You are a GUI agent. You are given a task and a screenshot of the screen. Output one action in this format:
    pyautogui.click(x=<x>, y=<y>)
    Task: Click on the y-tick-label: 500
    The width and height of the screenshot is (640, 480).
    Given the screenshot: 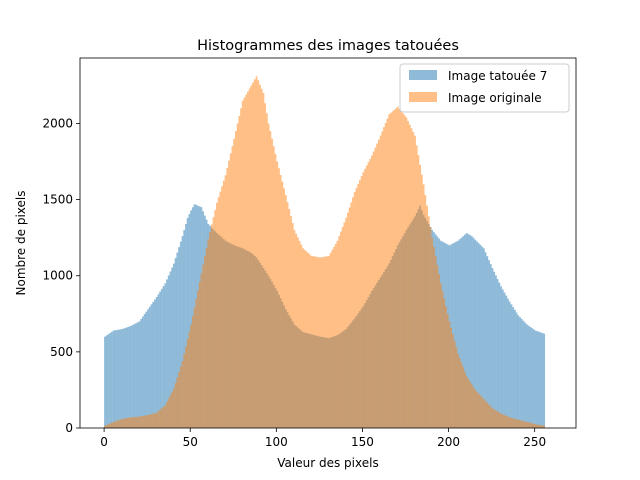 What is the action you would take?
    pyautogui.click(x=61, y=352)
    